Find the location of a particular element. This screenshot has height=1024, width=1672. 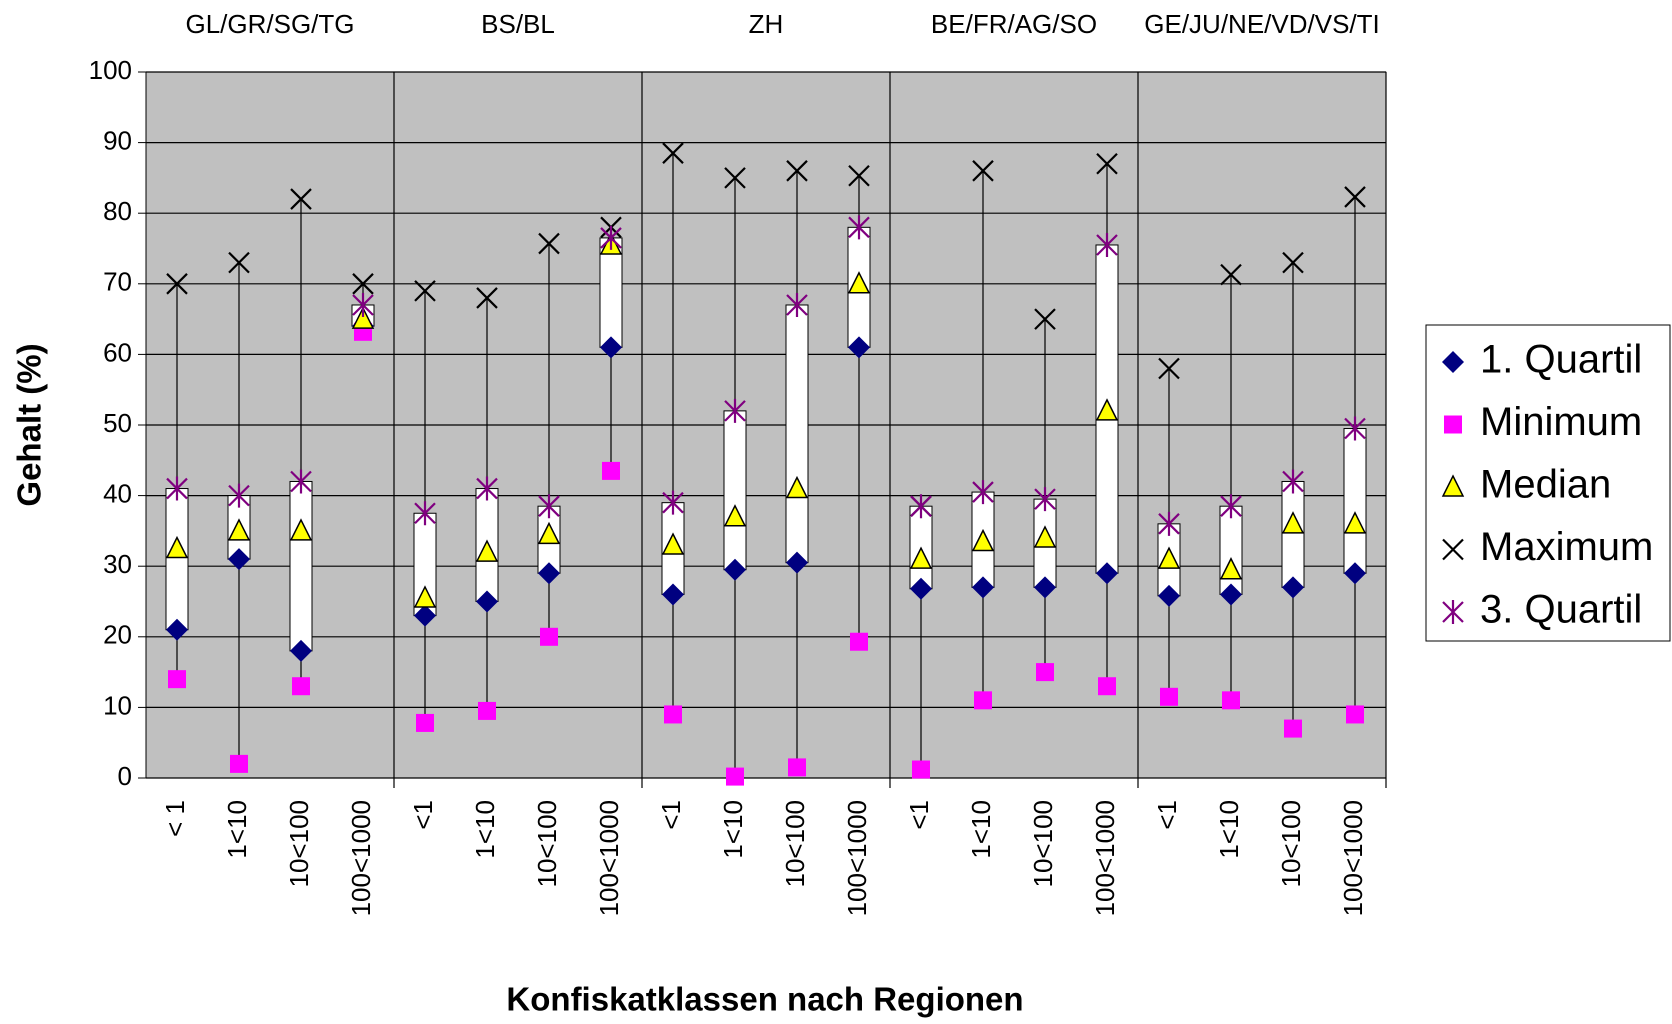

group-label: GE/JU/NE/VD/VS/TI is located at coordinates (1262, 24).